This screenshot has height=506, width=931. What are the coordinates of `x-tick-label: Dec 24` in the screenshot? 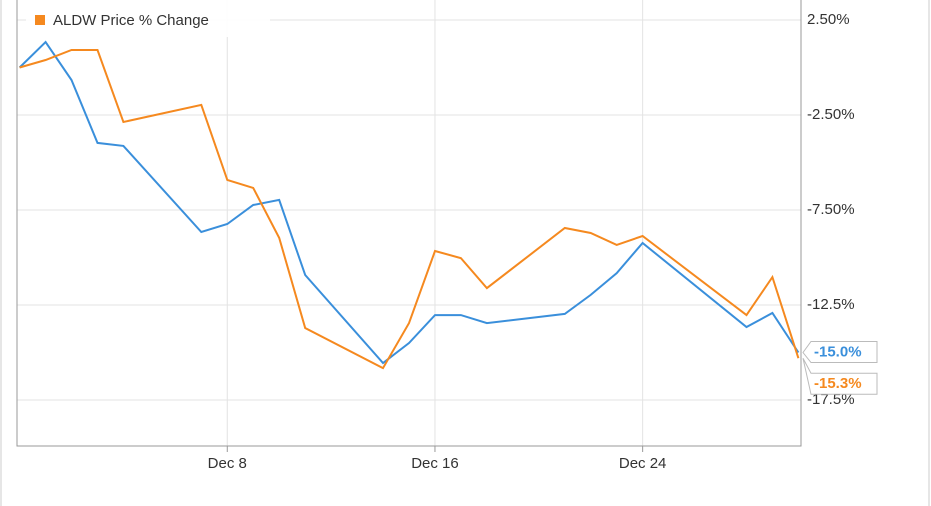 It's located at (643, 463).